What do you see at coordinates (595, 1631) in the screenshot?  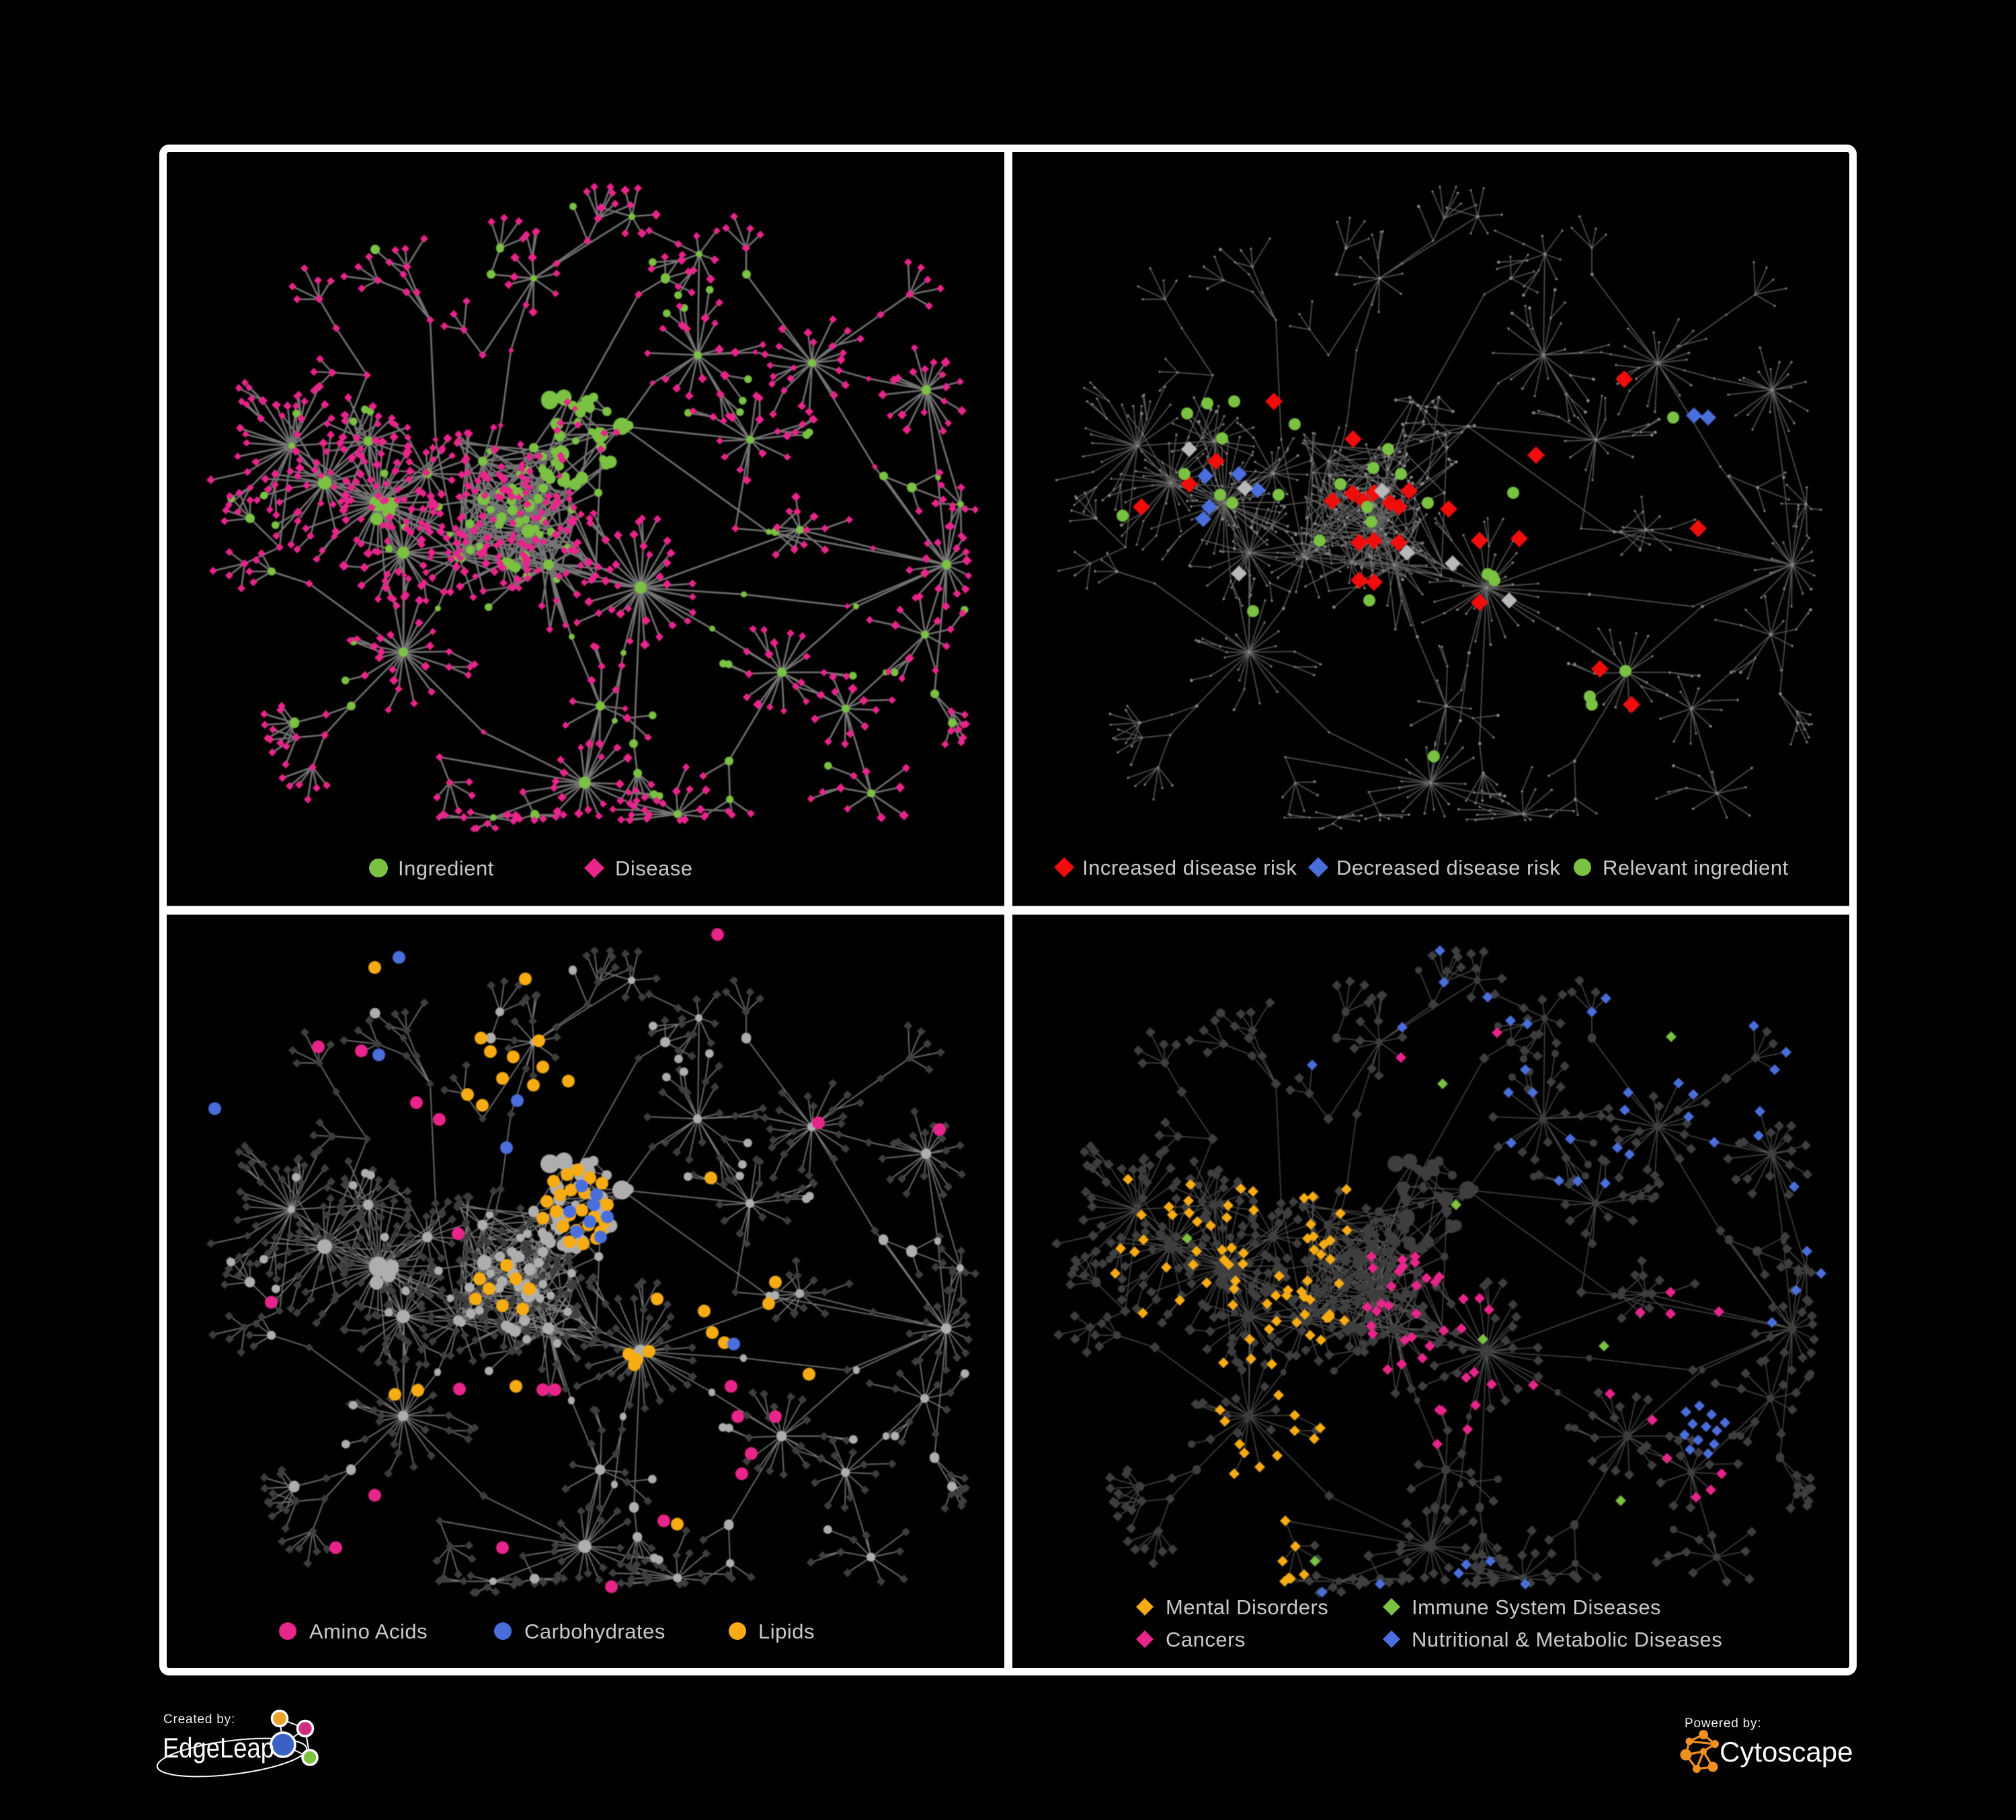 I see `svg-text: Carbohydrates` at bounding box center [595, 1631].